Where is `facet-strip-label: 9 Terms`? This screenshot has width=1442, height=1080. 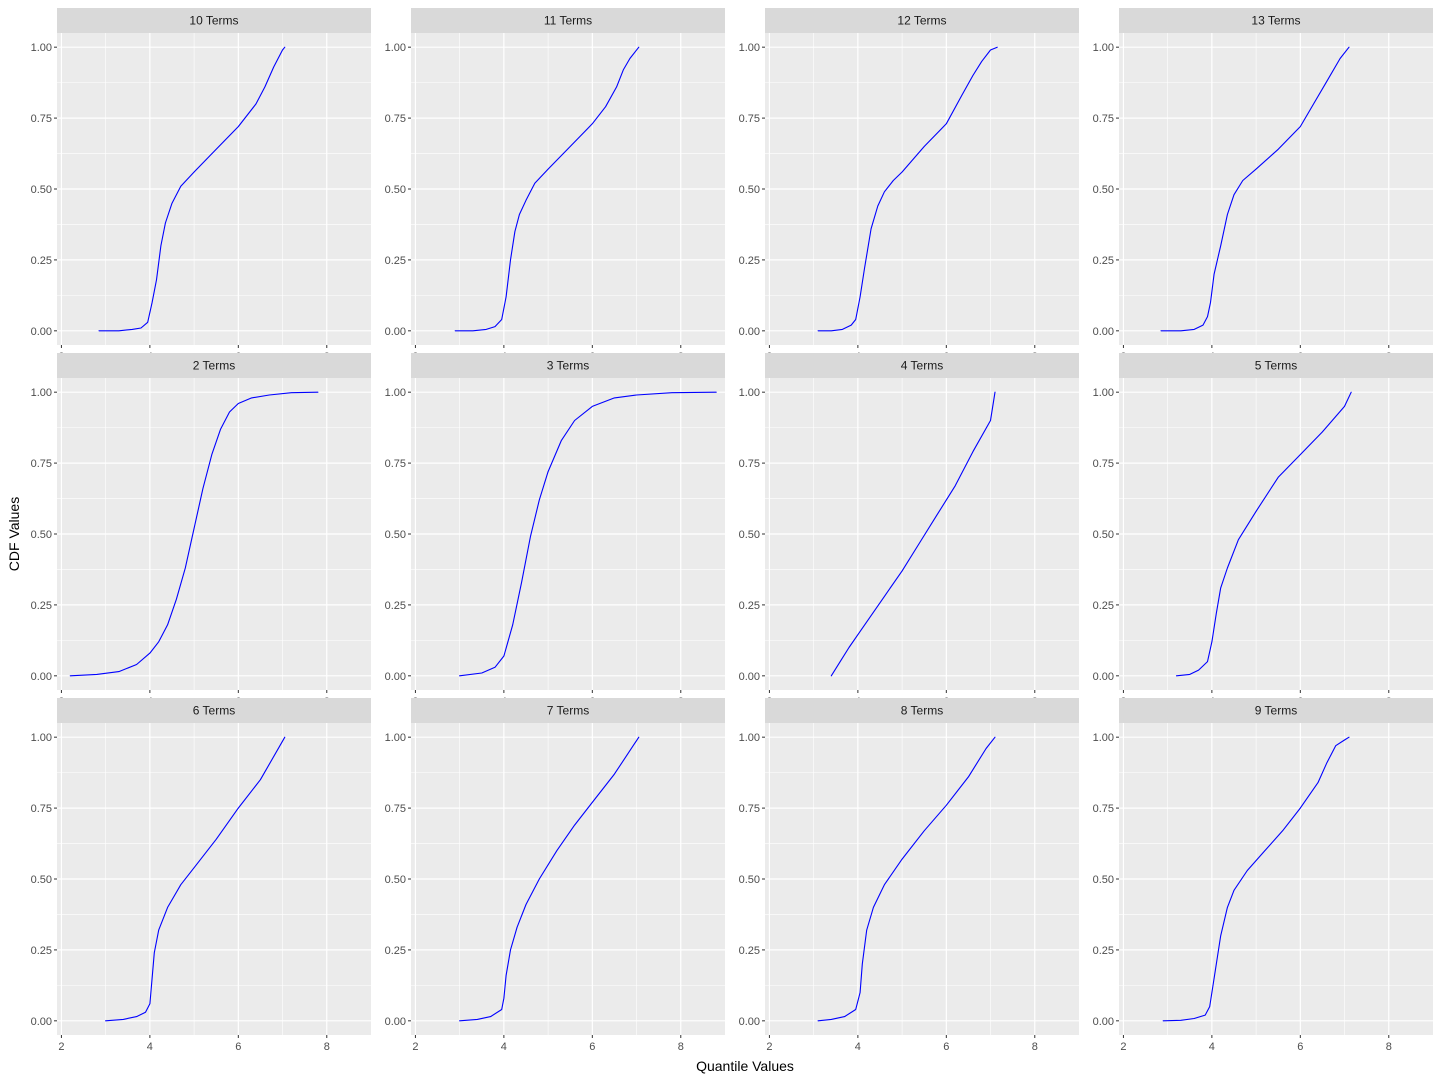
facet-strip-label: 9 Terms is located at coordinates (1276, 711).